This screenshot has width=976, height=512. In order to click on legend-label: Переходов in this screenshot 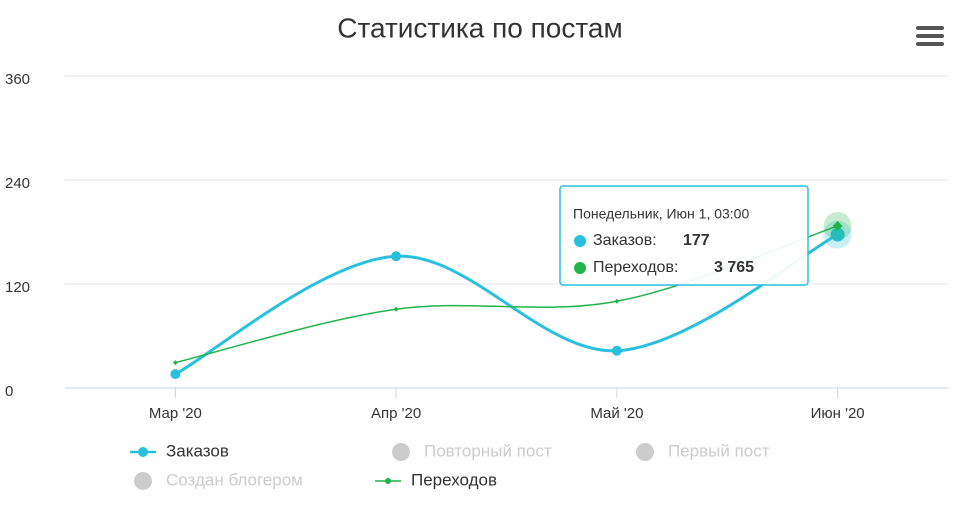, I will do `click(454, 479)`.